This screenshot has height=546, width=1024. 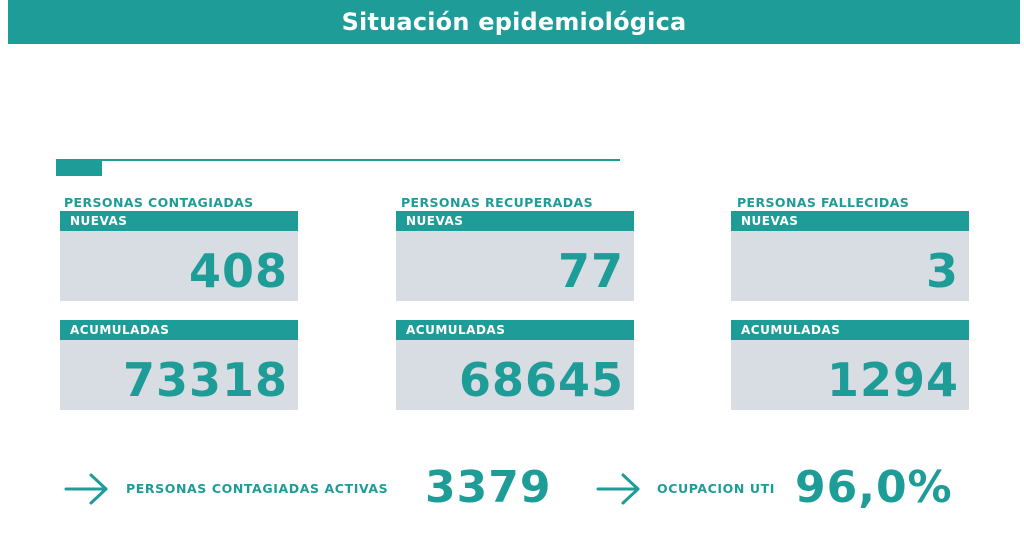 What do you see at coordinates (590, 271) in the screenshot?
I see `card-value: 77` at bounding box center [590, 271].